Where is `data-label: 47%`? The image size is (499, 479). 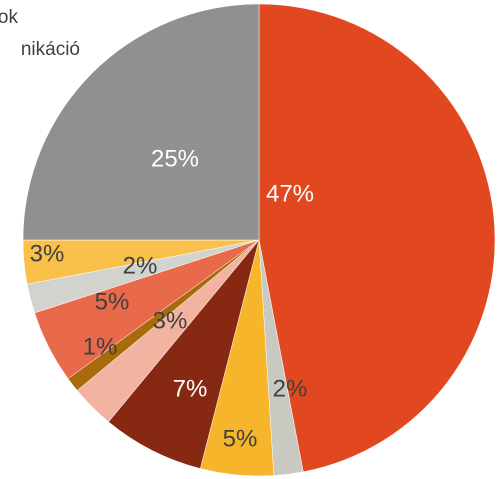
data-label: 47% is located at coordinates (290, 193).